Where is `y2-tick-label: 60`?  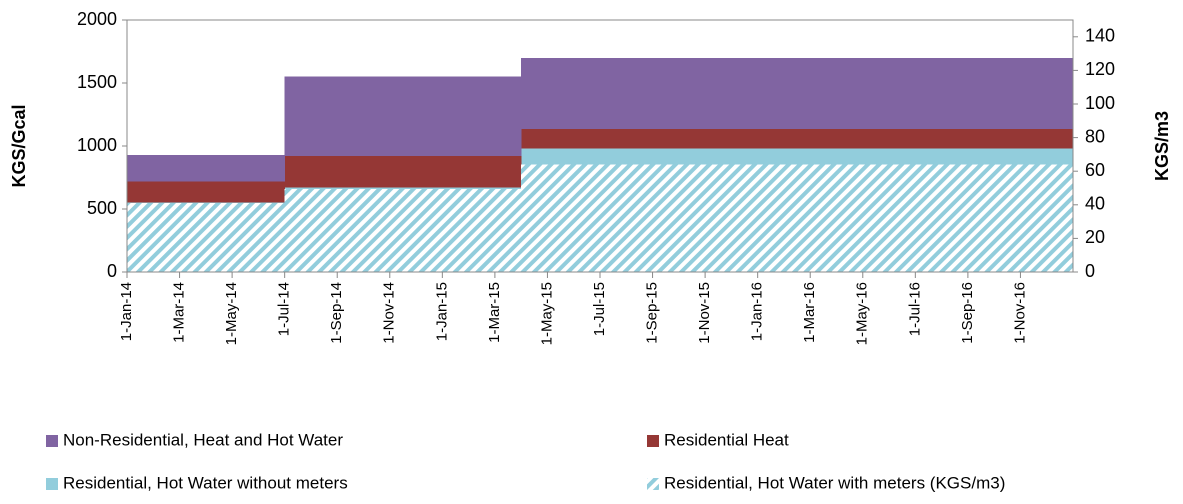 y2-tick-label: 60 is located at coordinates (1095, 170).